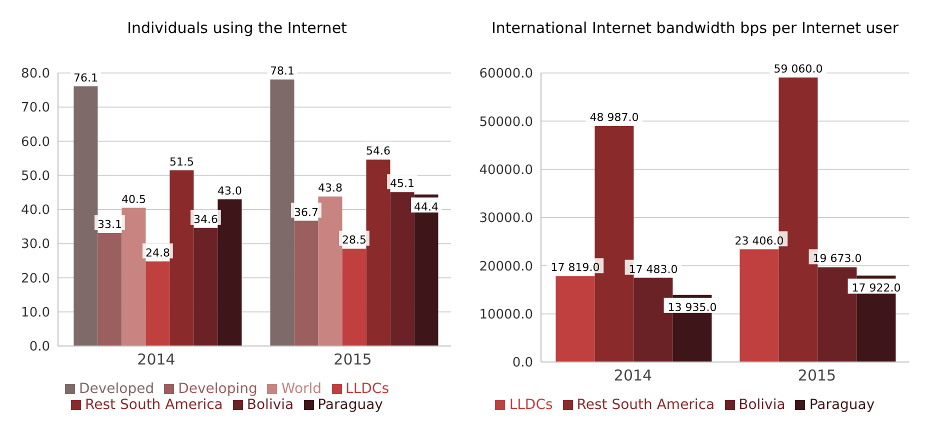 The width and height of the screenshot is (932, 423). I want to click on data-label: 43.8, so click(330, 188).